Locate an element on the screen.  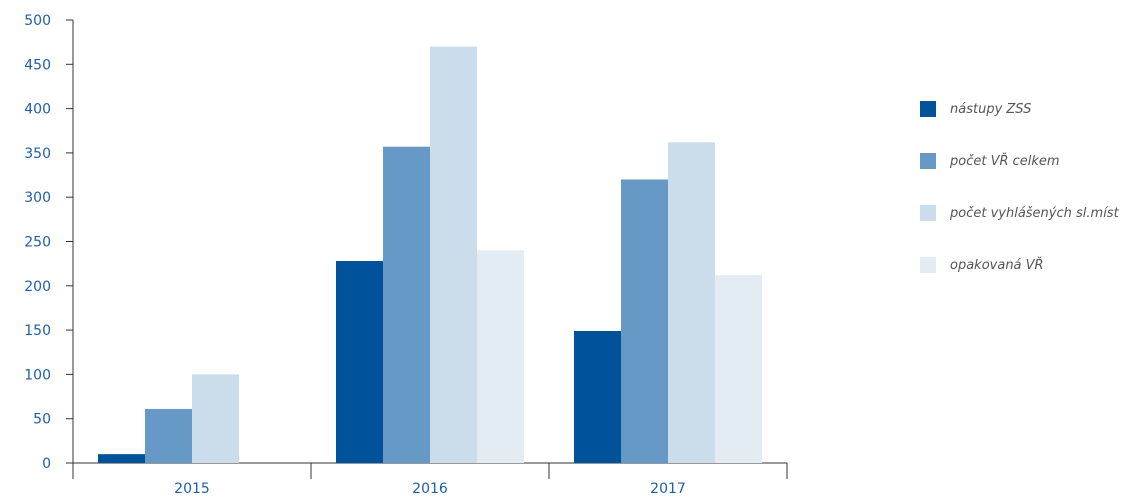
y-tick-label: 400 is located at coordinates (37, 110).